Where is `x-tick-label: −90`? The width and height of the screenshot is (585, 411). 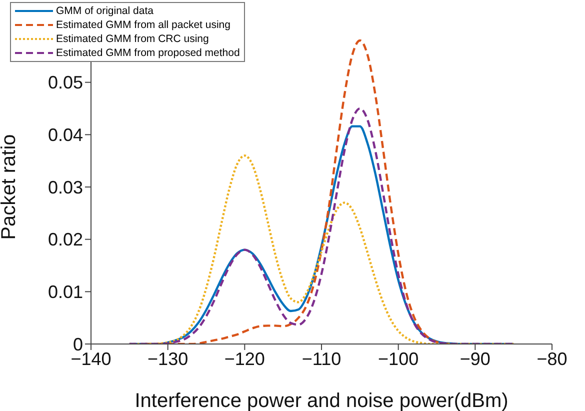 x-tick-label: −90 is located at coordinates (475, 358).